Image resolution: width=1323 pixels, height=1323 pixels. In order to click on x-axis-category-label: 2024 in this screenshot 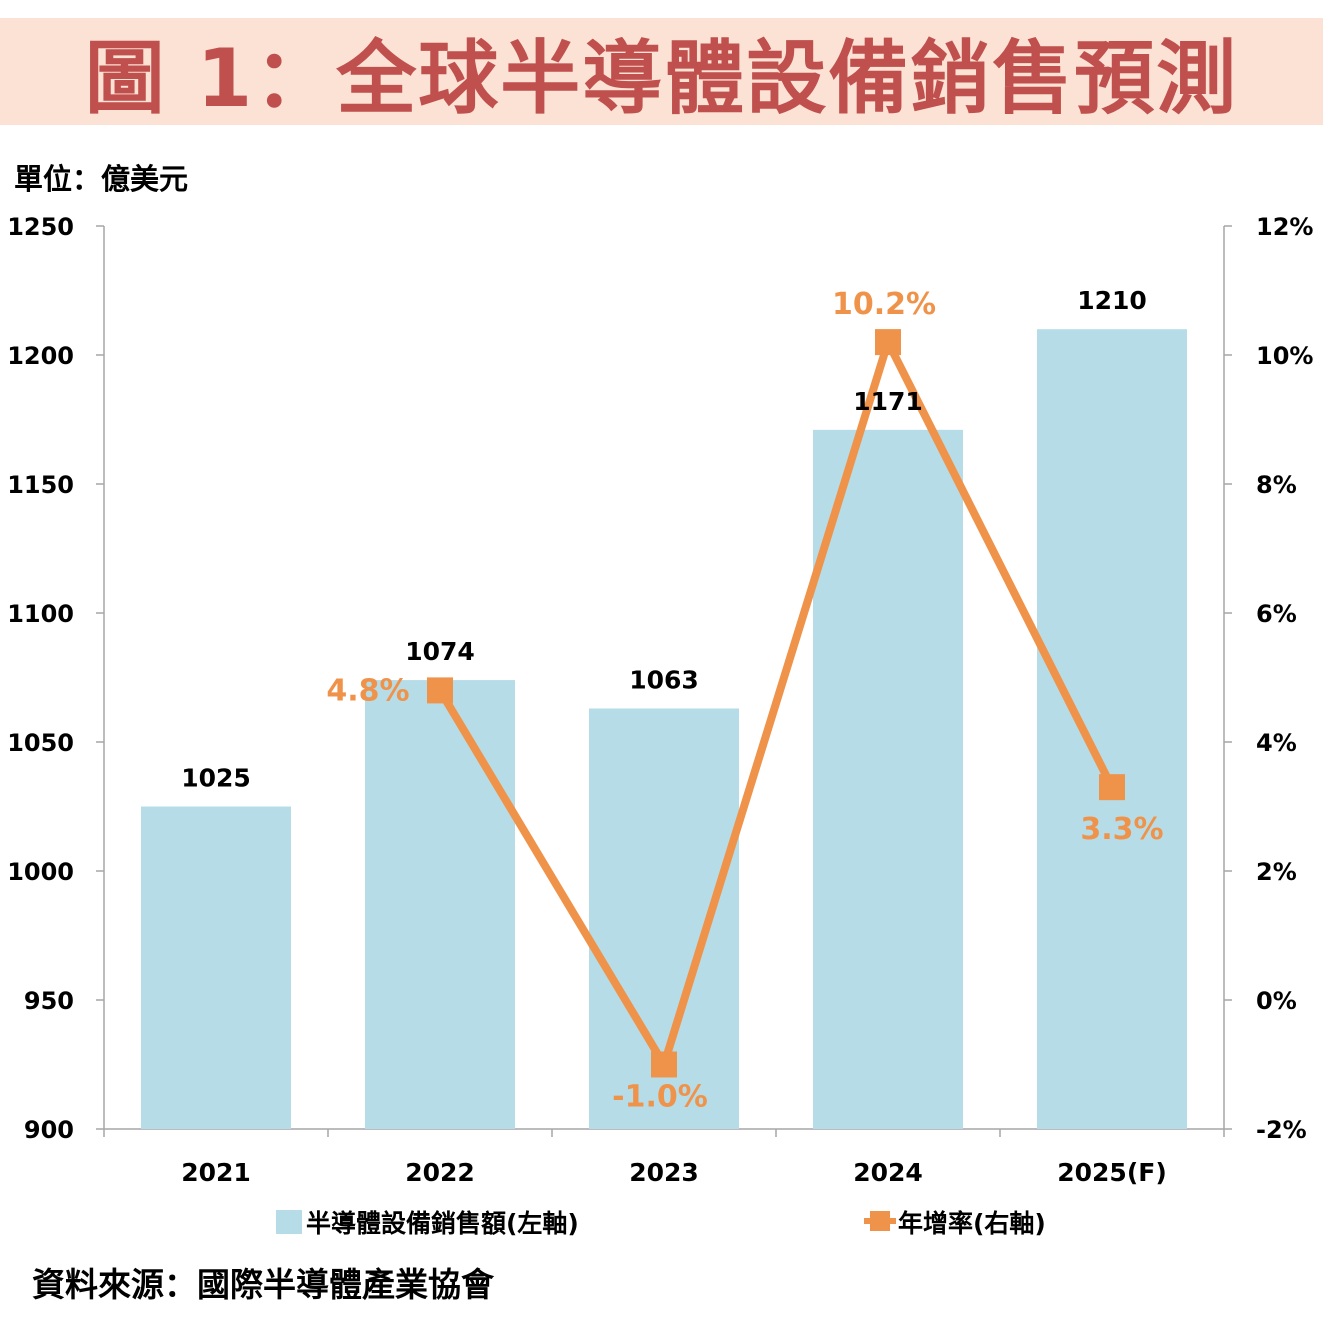, I will do `click(888, 1172)`.